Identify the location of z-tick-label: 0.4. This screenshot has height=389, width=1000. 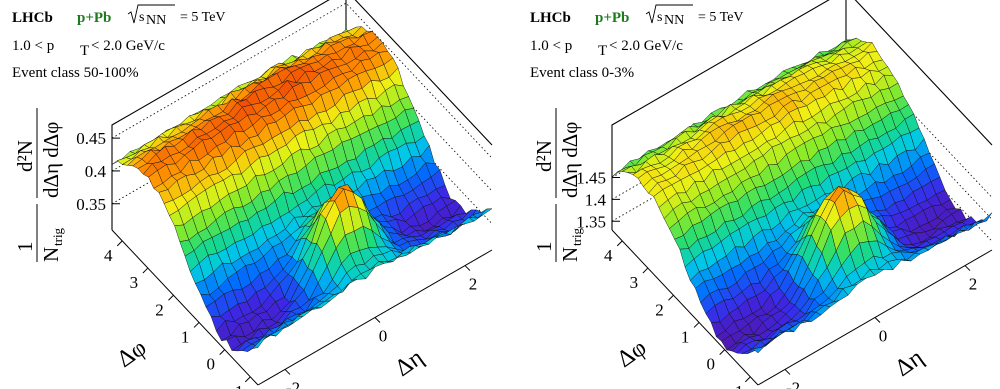
(96, 171).